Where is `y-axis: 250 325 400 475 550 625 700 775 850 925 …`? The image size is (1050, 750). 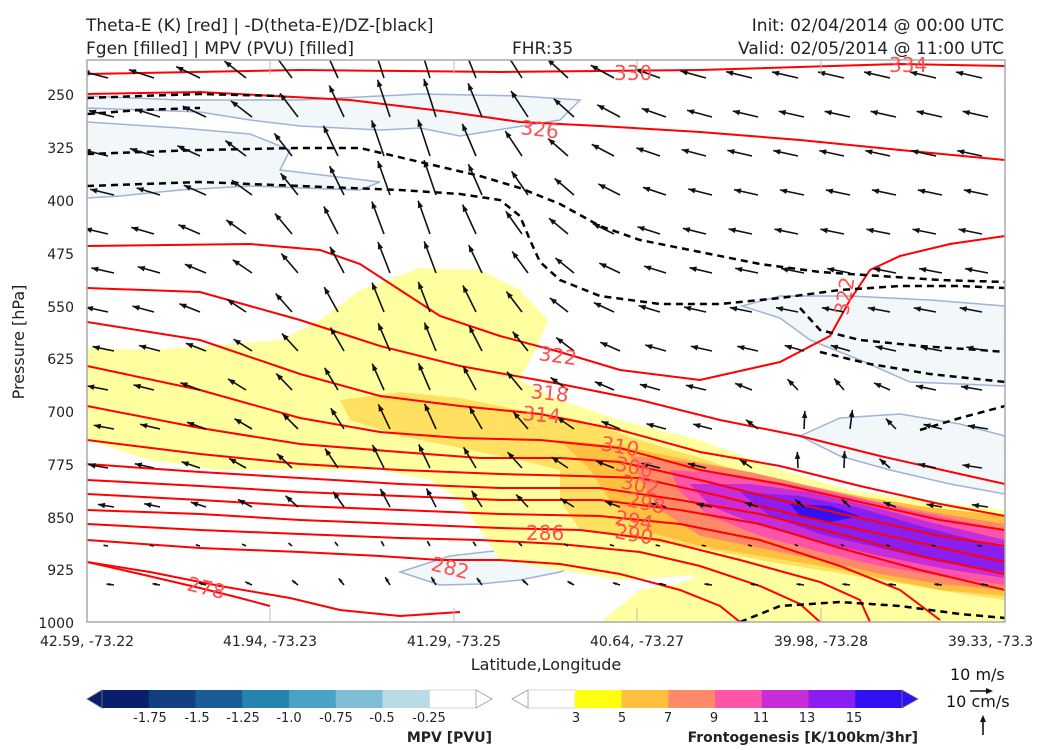
y-axis: 250 325 400 475 550 625 700 775 850 925 … is located at coordinates (41, 360).